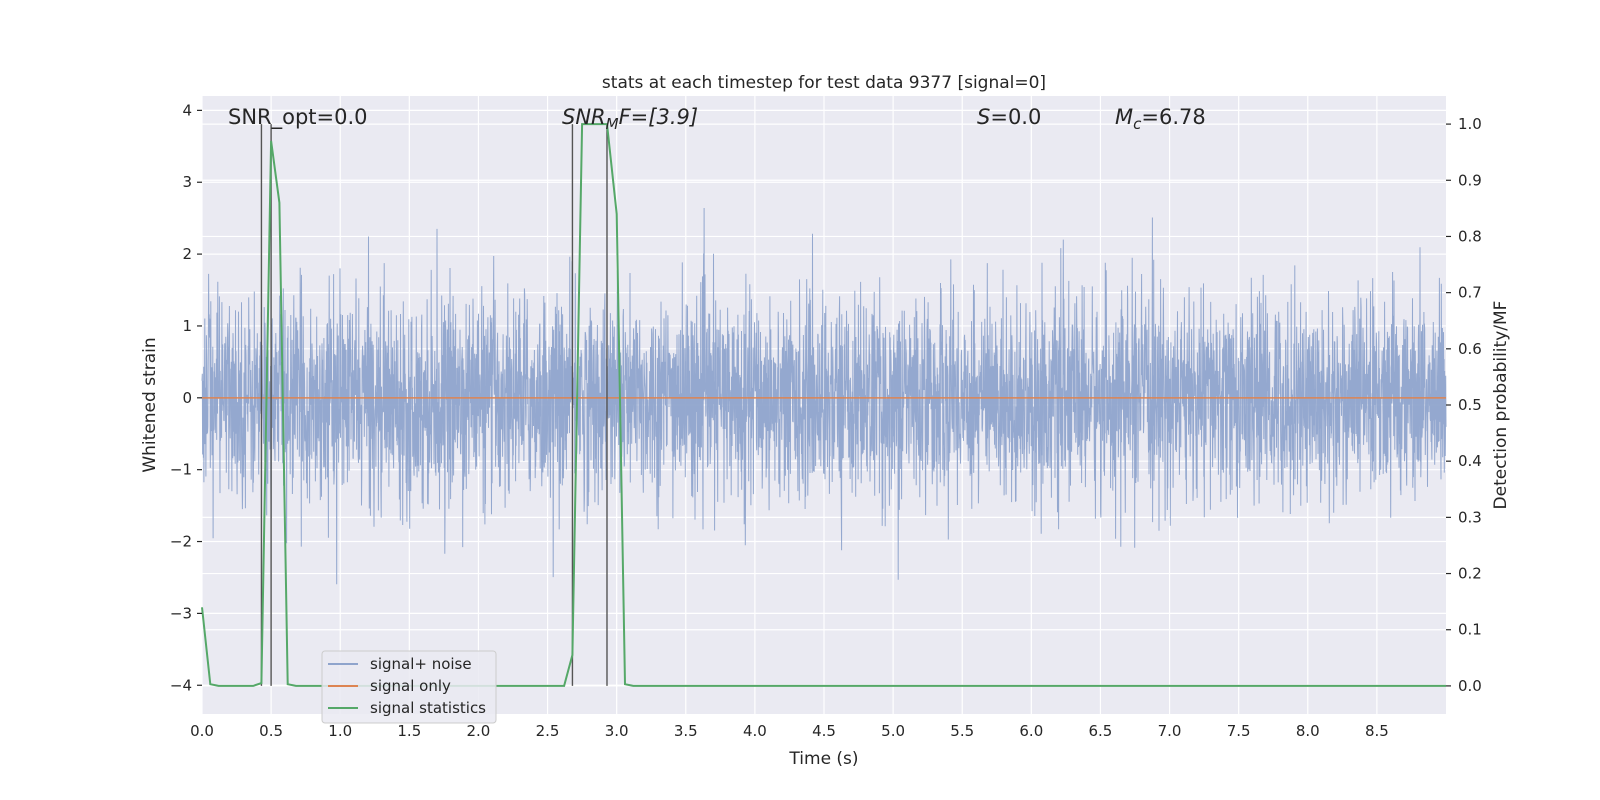  I want to click on y-right-tick-label: 0.3, so click(1470, 517).